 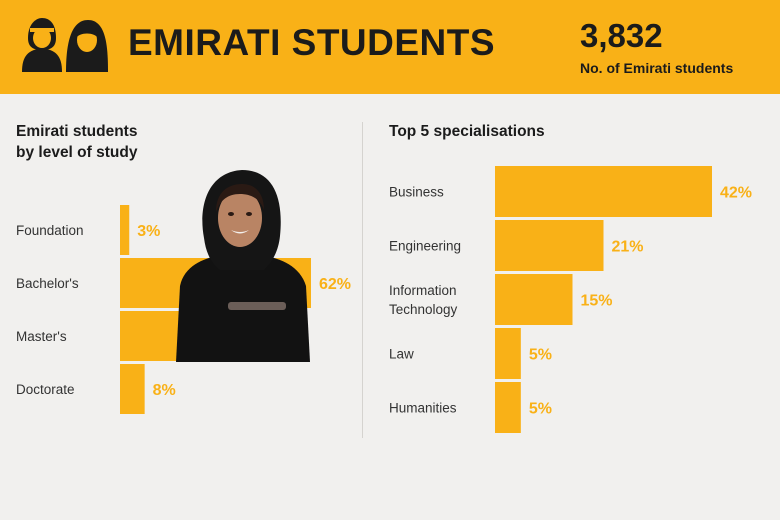 I want to click on specialisation-value-label: 21%, so click(x=628, y=247).